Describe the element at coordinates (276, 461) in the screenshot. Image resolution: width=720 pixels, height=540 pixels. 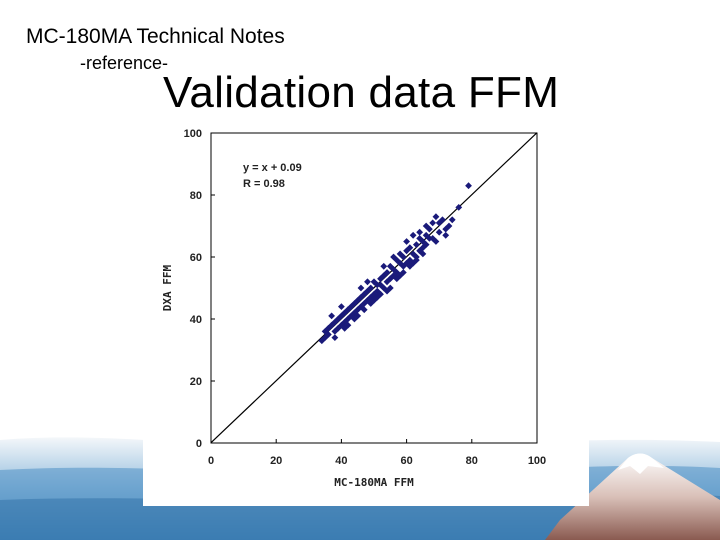
I see `x-tick-label: 20` at that location.